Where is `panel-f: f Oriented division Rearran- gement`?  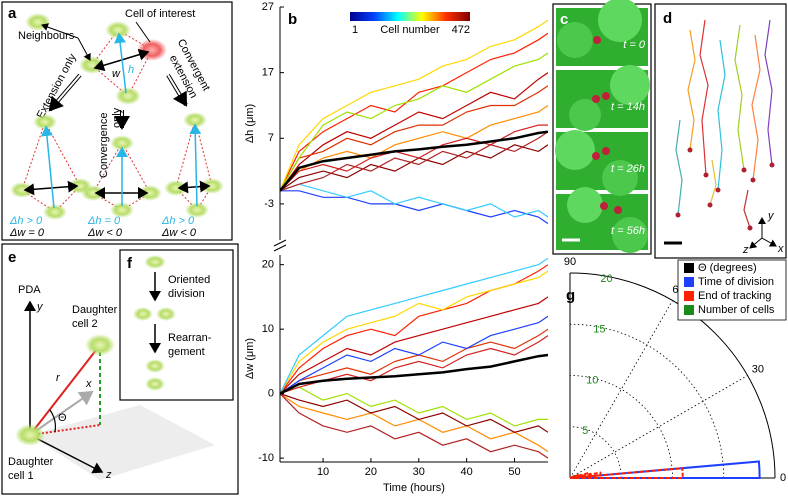 panel-f: f Oriented division Rearran- gement is located at coordinates (176, 325).